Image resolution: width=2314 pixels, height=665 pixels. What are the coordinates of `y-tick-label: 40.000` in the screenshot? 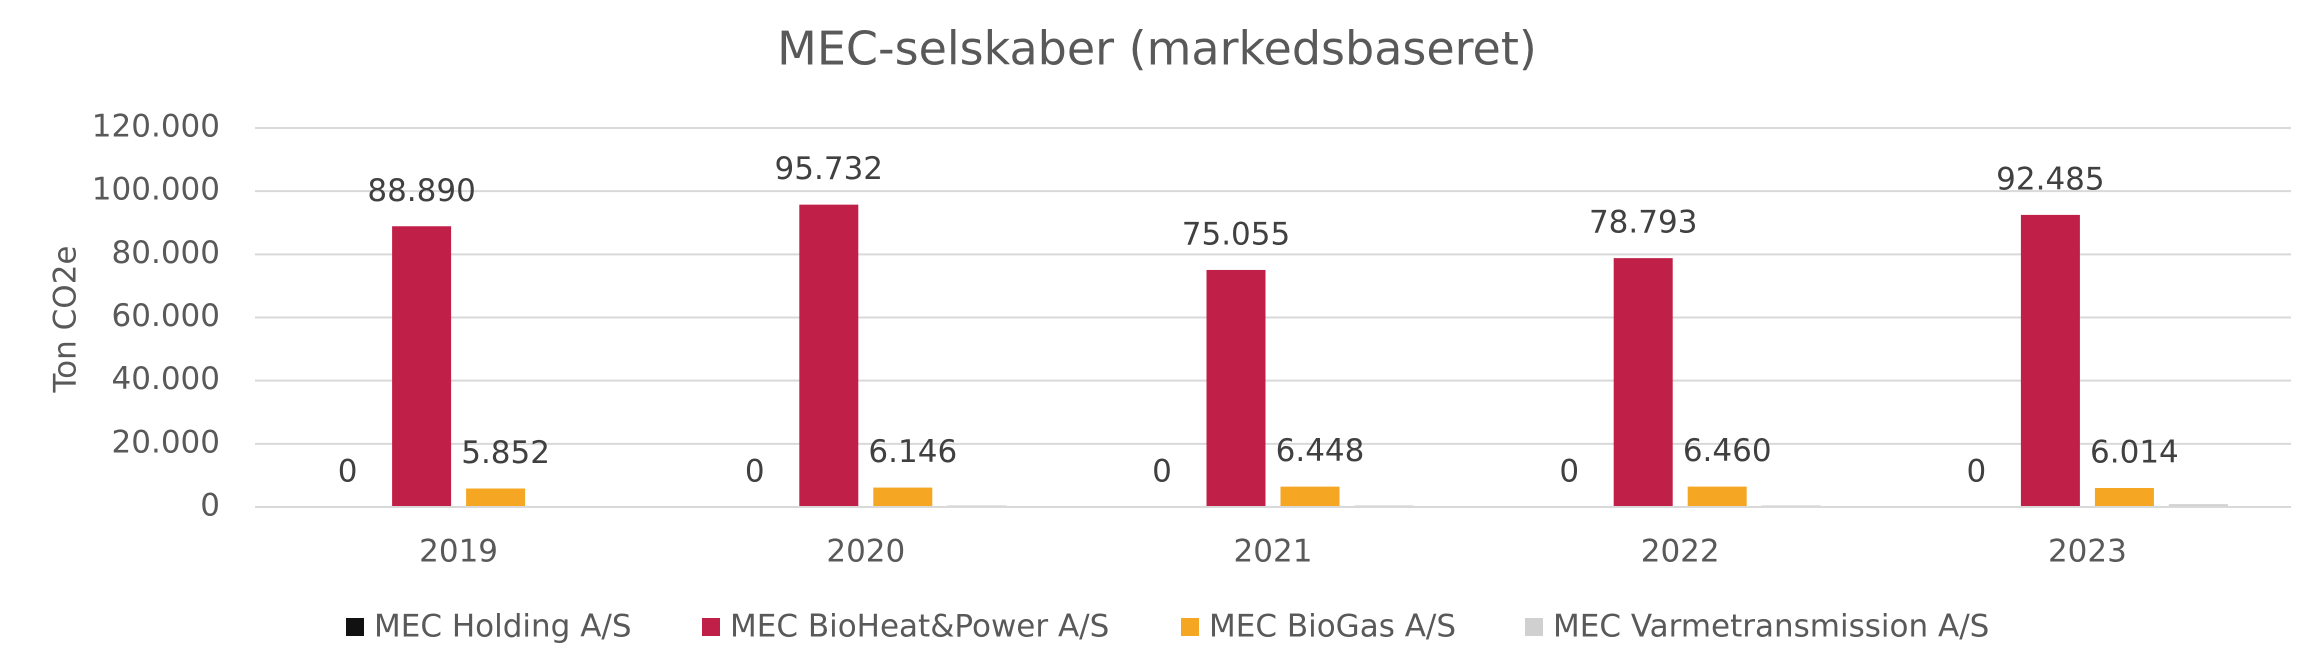 It's located at (166, 379).